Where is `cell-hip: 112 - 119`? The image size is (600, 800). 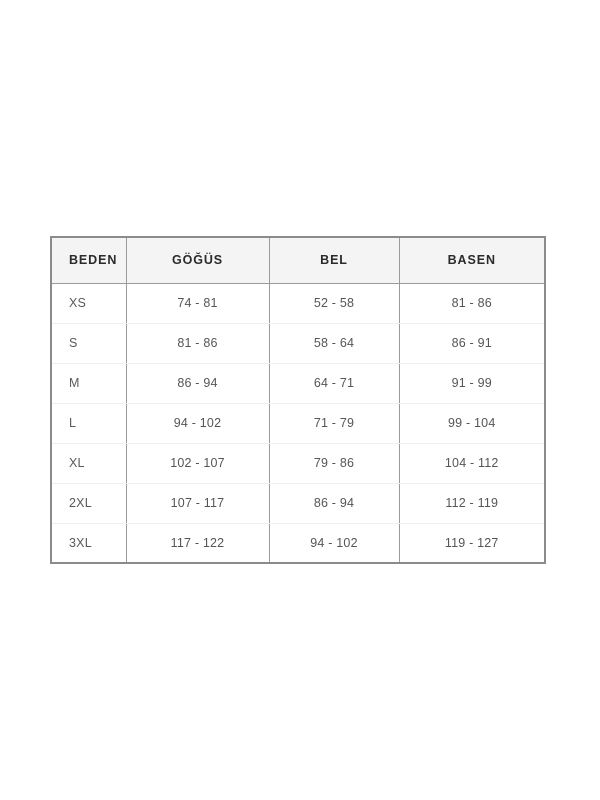 cell-hip: 112 - 119 is located at coordinates (472, 503).